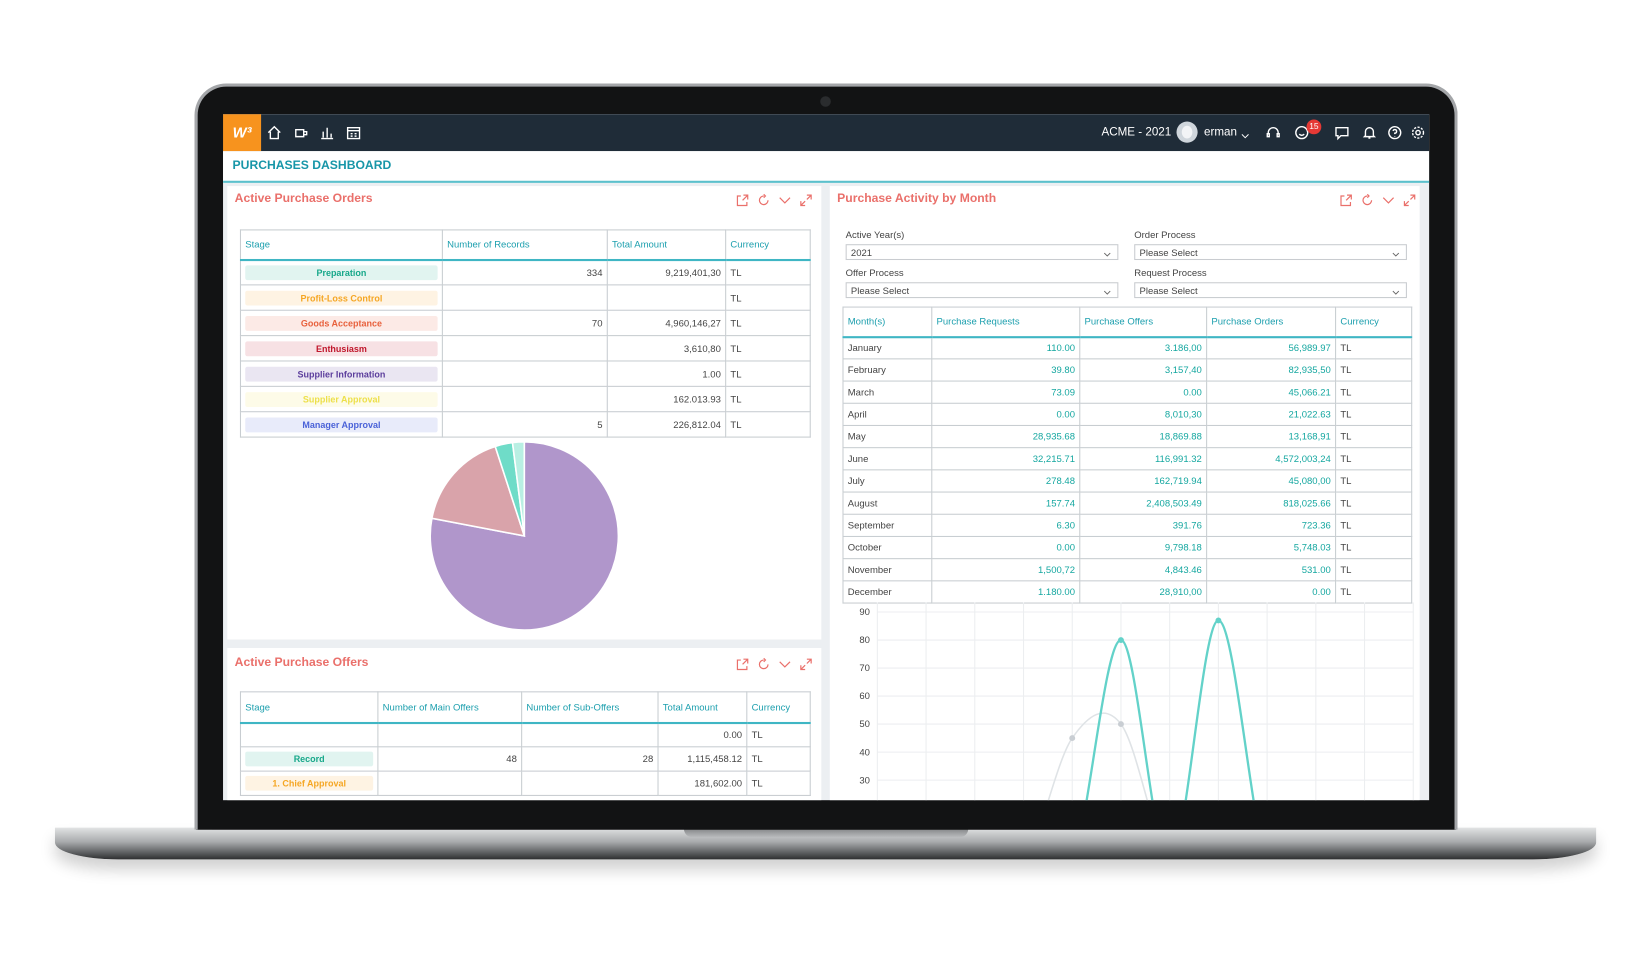  Describe the element at coordinates (1271, 322) in the screenshot. I see `column-header: Purchase Orders` at that location.